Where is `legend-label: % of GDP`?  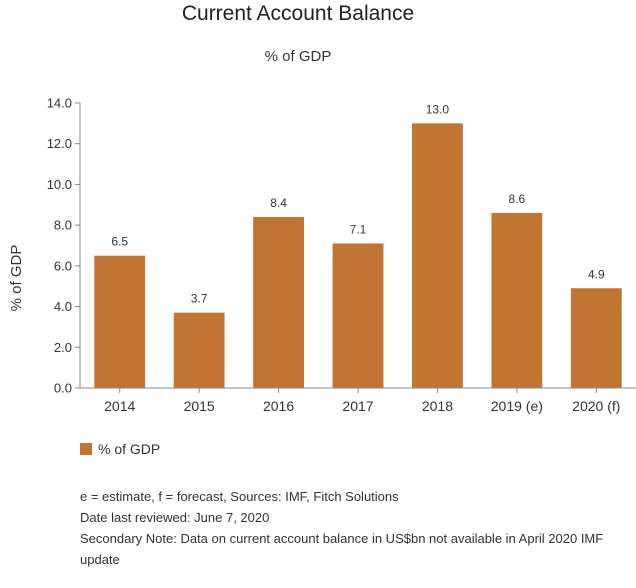
legend-label: % of GDP is located at coordinates (129, 449).